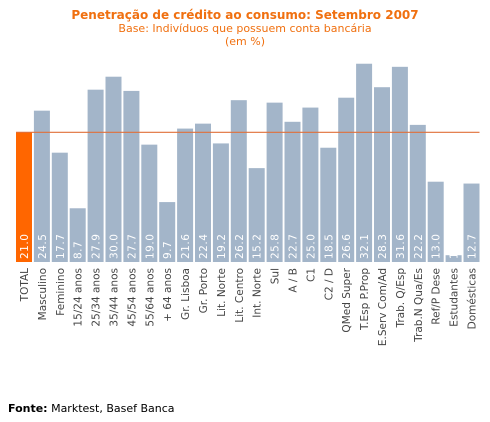 The image size is (490, 422). Describe the element at coordinates (186, 246) in the screenshot. I see `data-label: 21.6` at that location.